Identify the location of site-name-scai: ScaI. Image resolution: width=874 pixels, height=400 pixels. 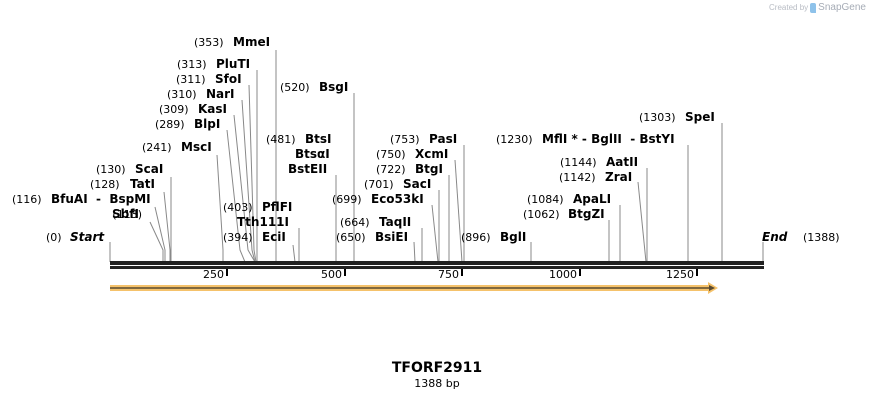
(149, 169).